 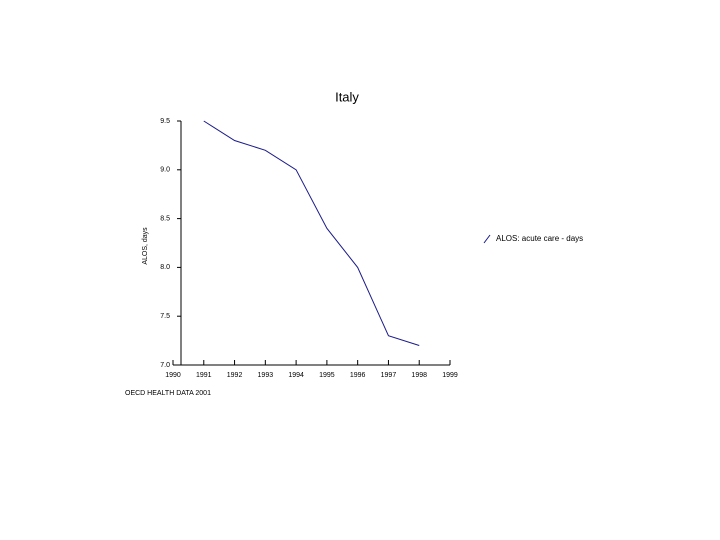 What do you see at coordinates (450, 375) in the screenshot?
I see `x-tick-label: 1999` at bounding box center [450, 375].